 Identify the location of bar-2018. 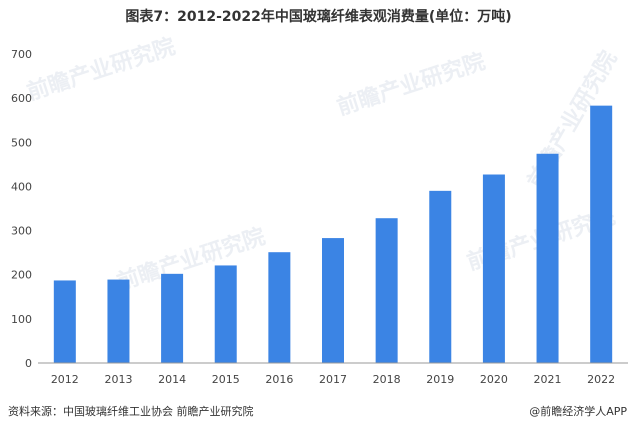
(386, 290).